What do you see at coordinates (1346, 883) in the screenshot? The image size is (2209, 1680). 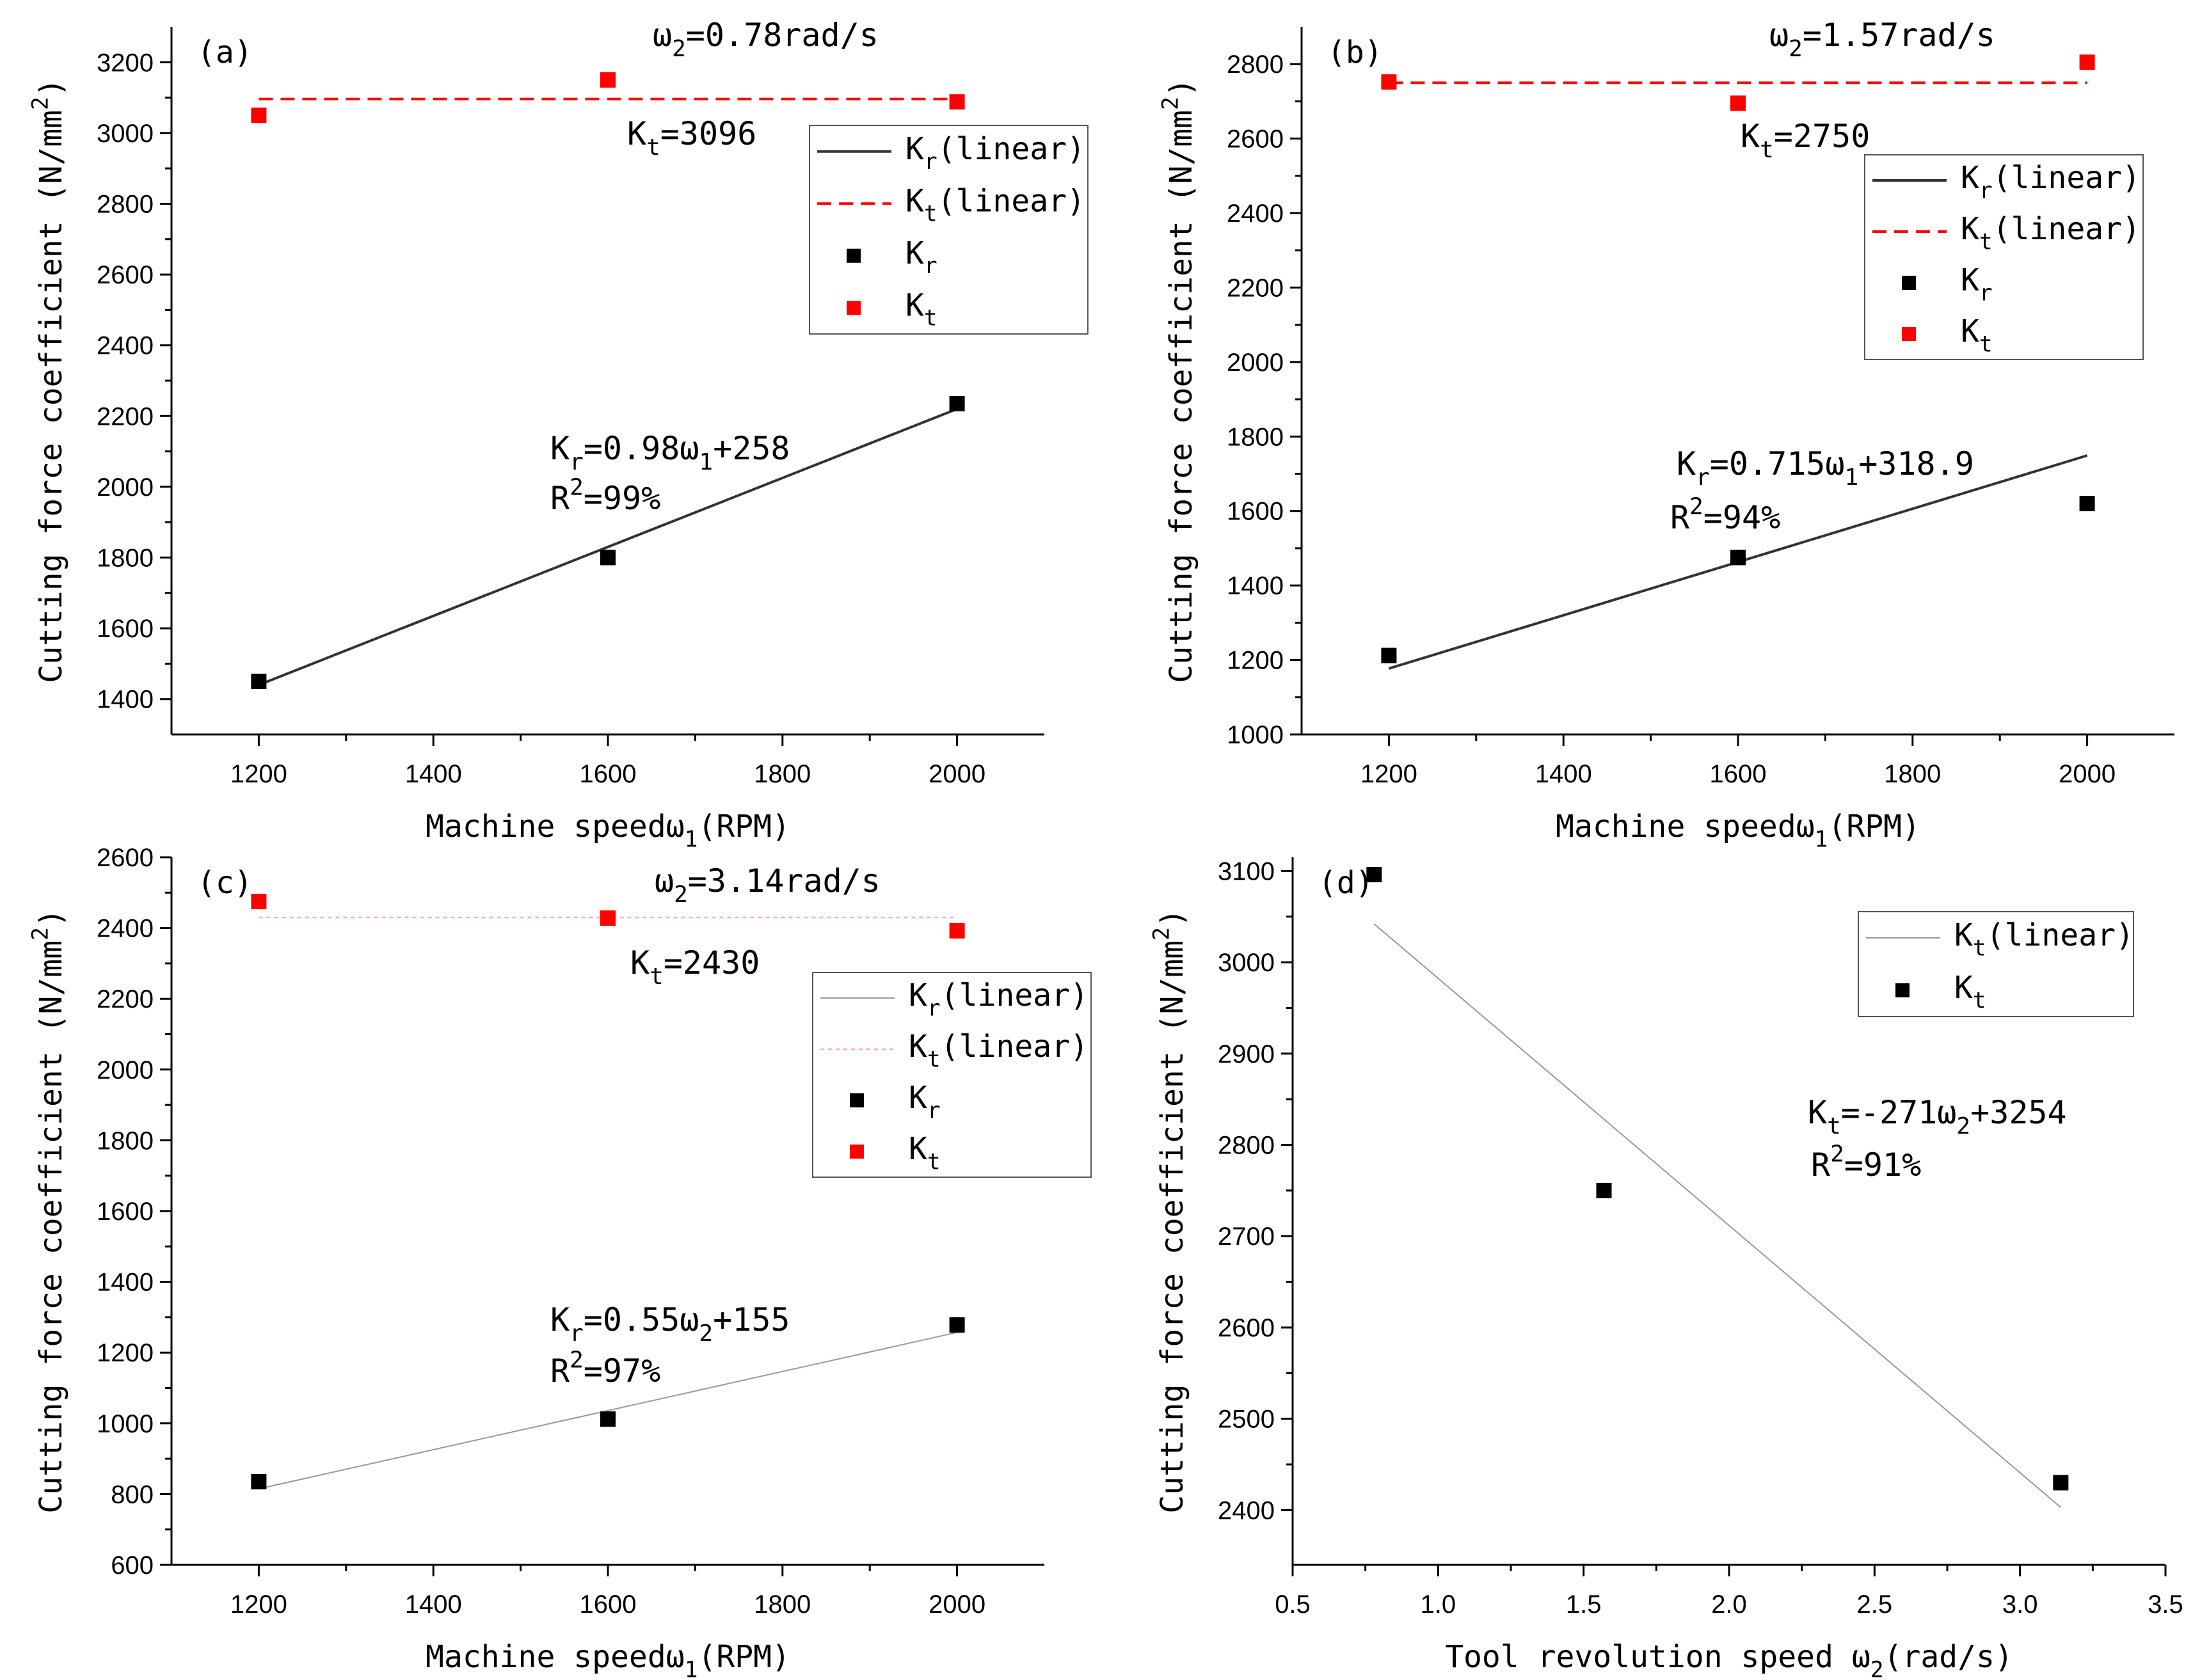 I see `panel-label: (d)` at bounding box center [1346, 883].